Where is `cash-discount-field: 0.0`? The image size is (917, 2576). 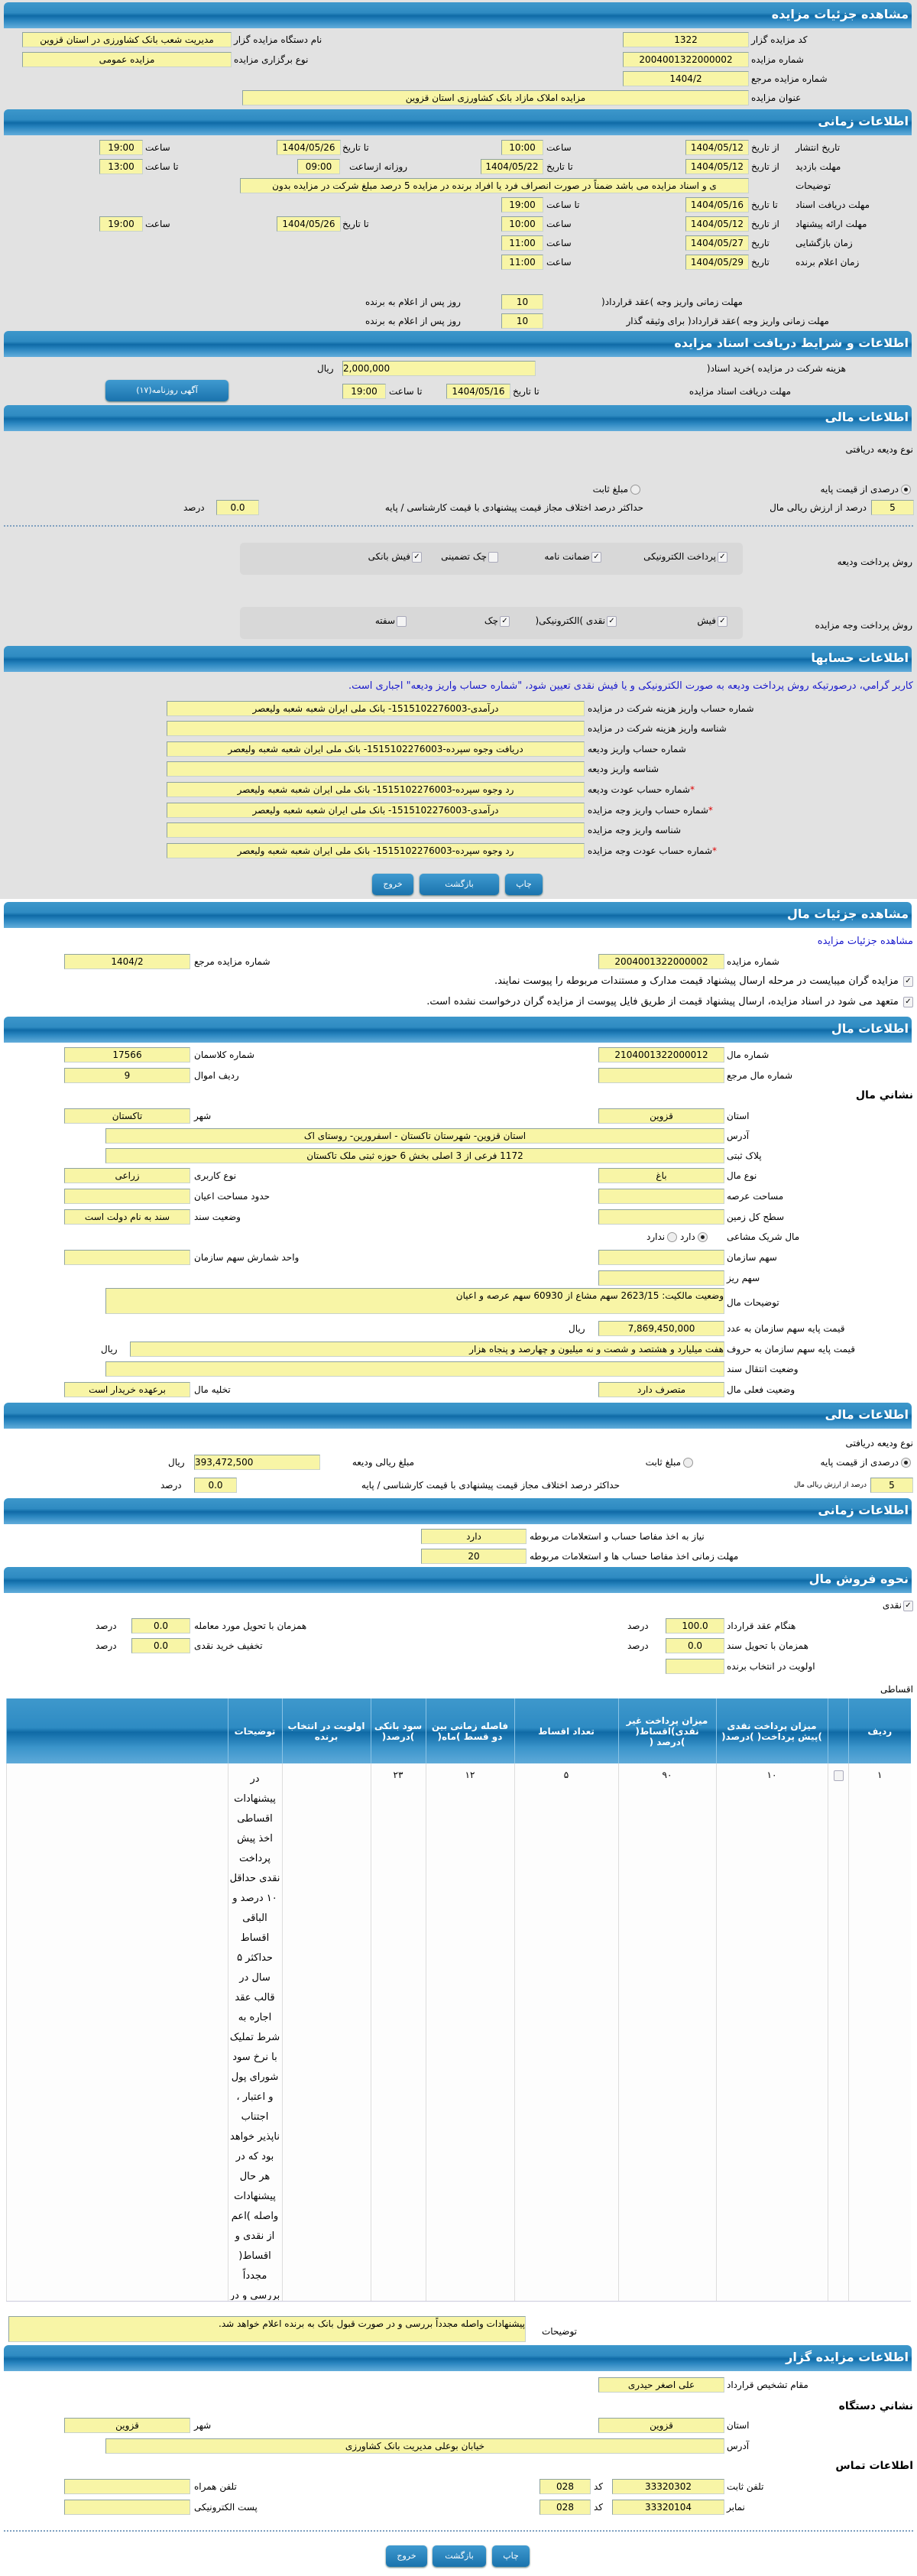 cash-discount-field: 0.0 is located at coordinates (160, 1645).